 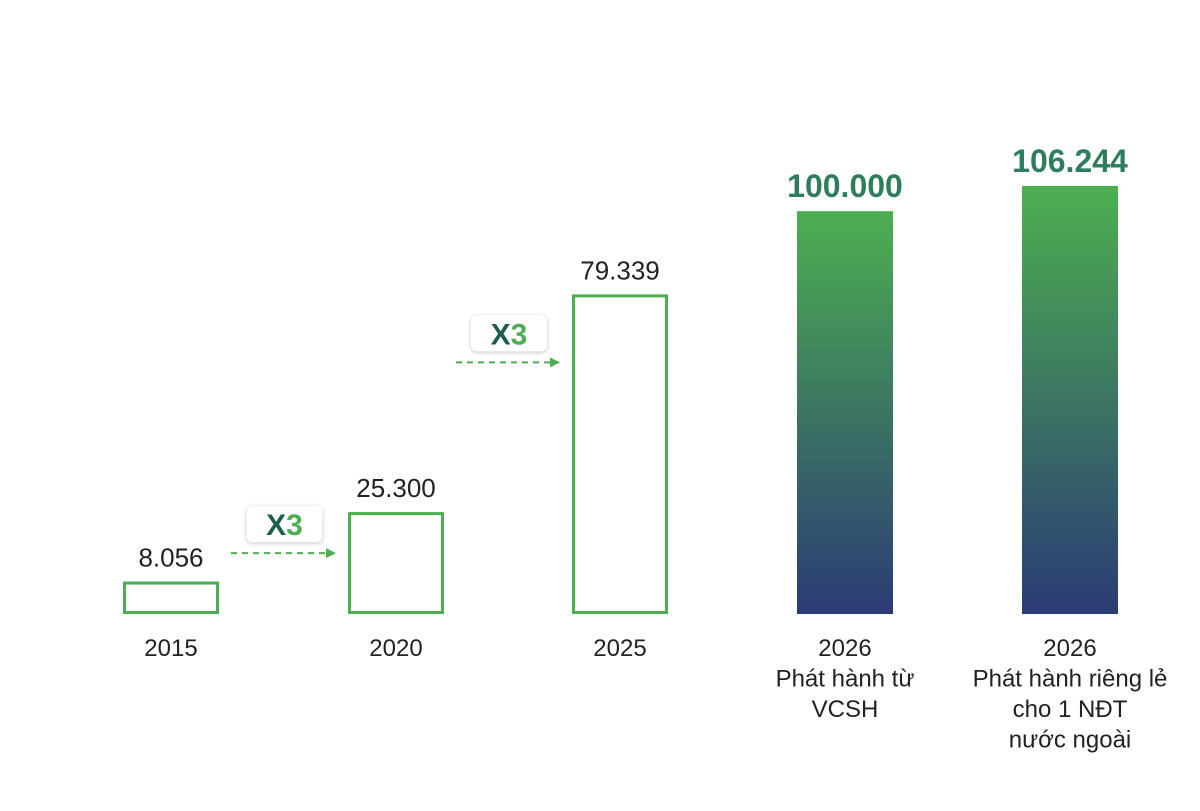 I want to click on x-tick-label: Phát hành riêng lẻ, so click(x=1070, y=679).